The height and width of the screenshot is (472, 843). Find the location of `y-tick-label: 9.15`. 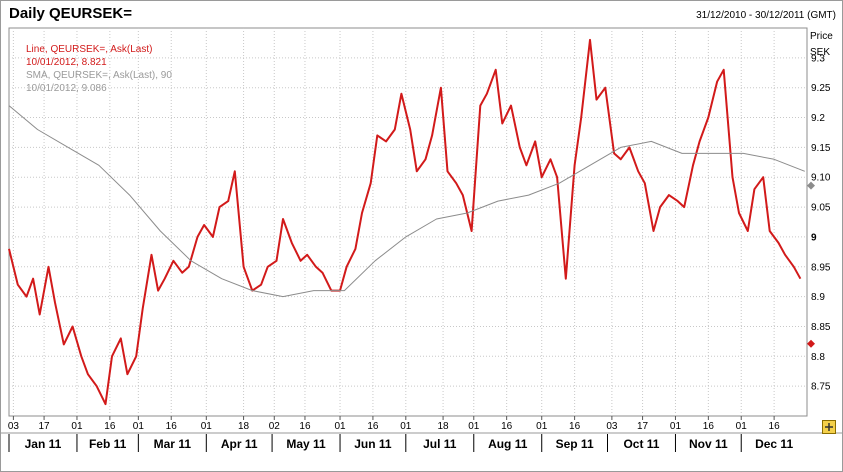

y-tick-label: 9.15 is located at coordinates (821, 148).